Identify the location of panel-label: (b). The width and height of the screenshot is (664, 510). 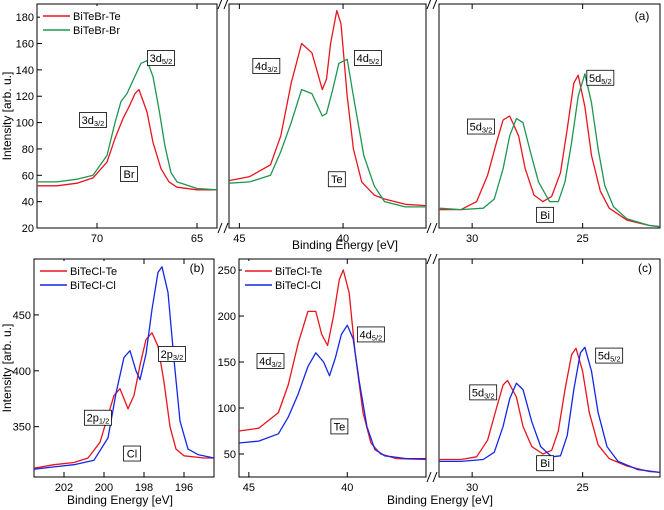
(197, 268).